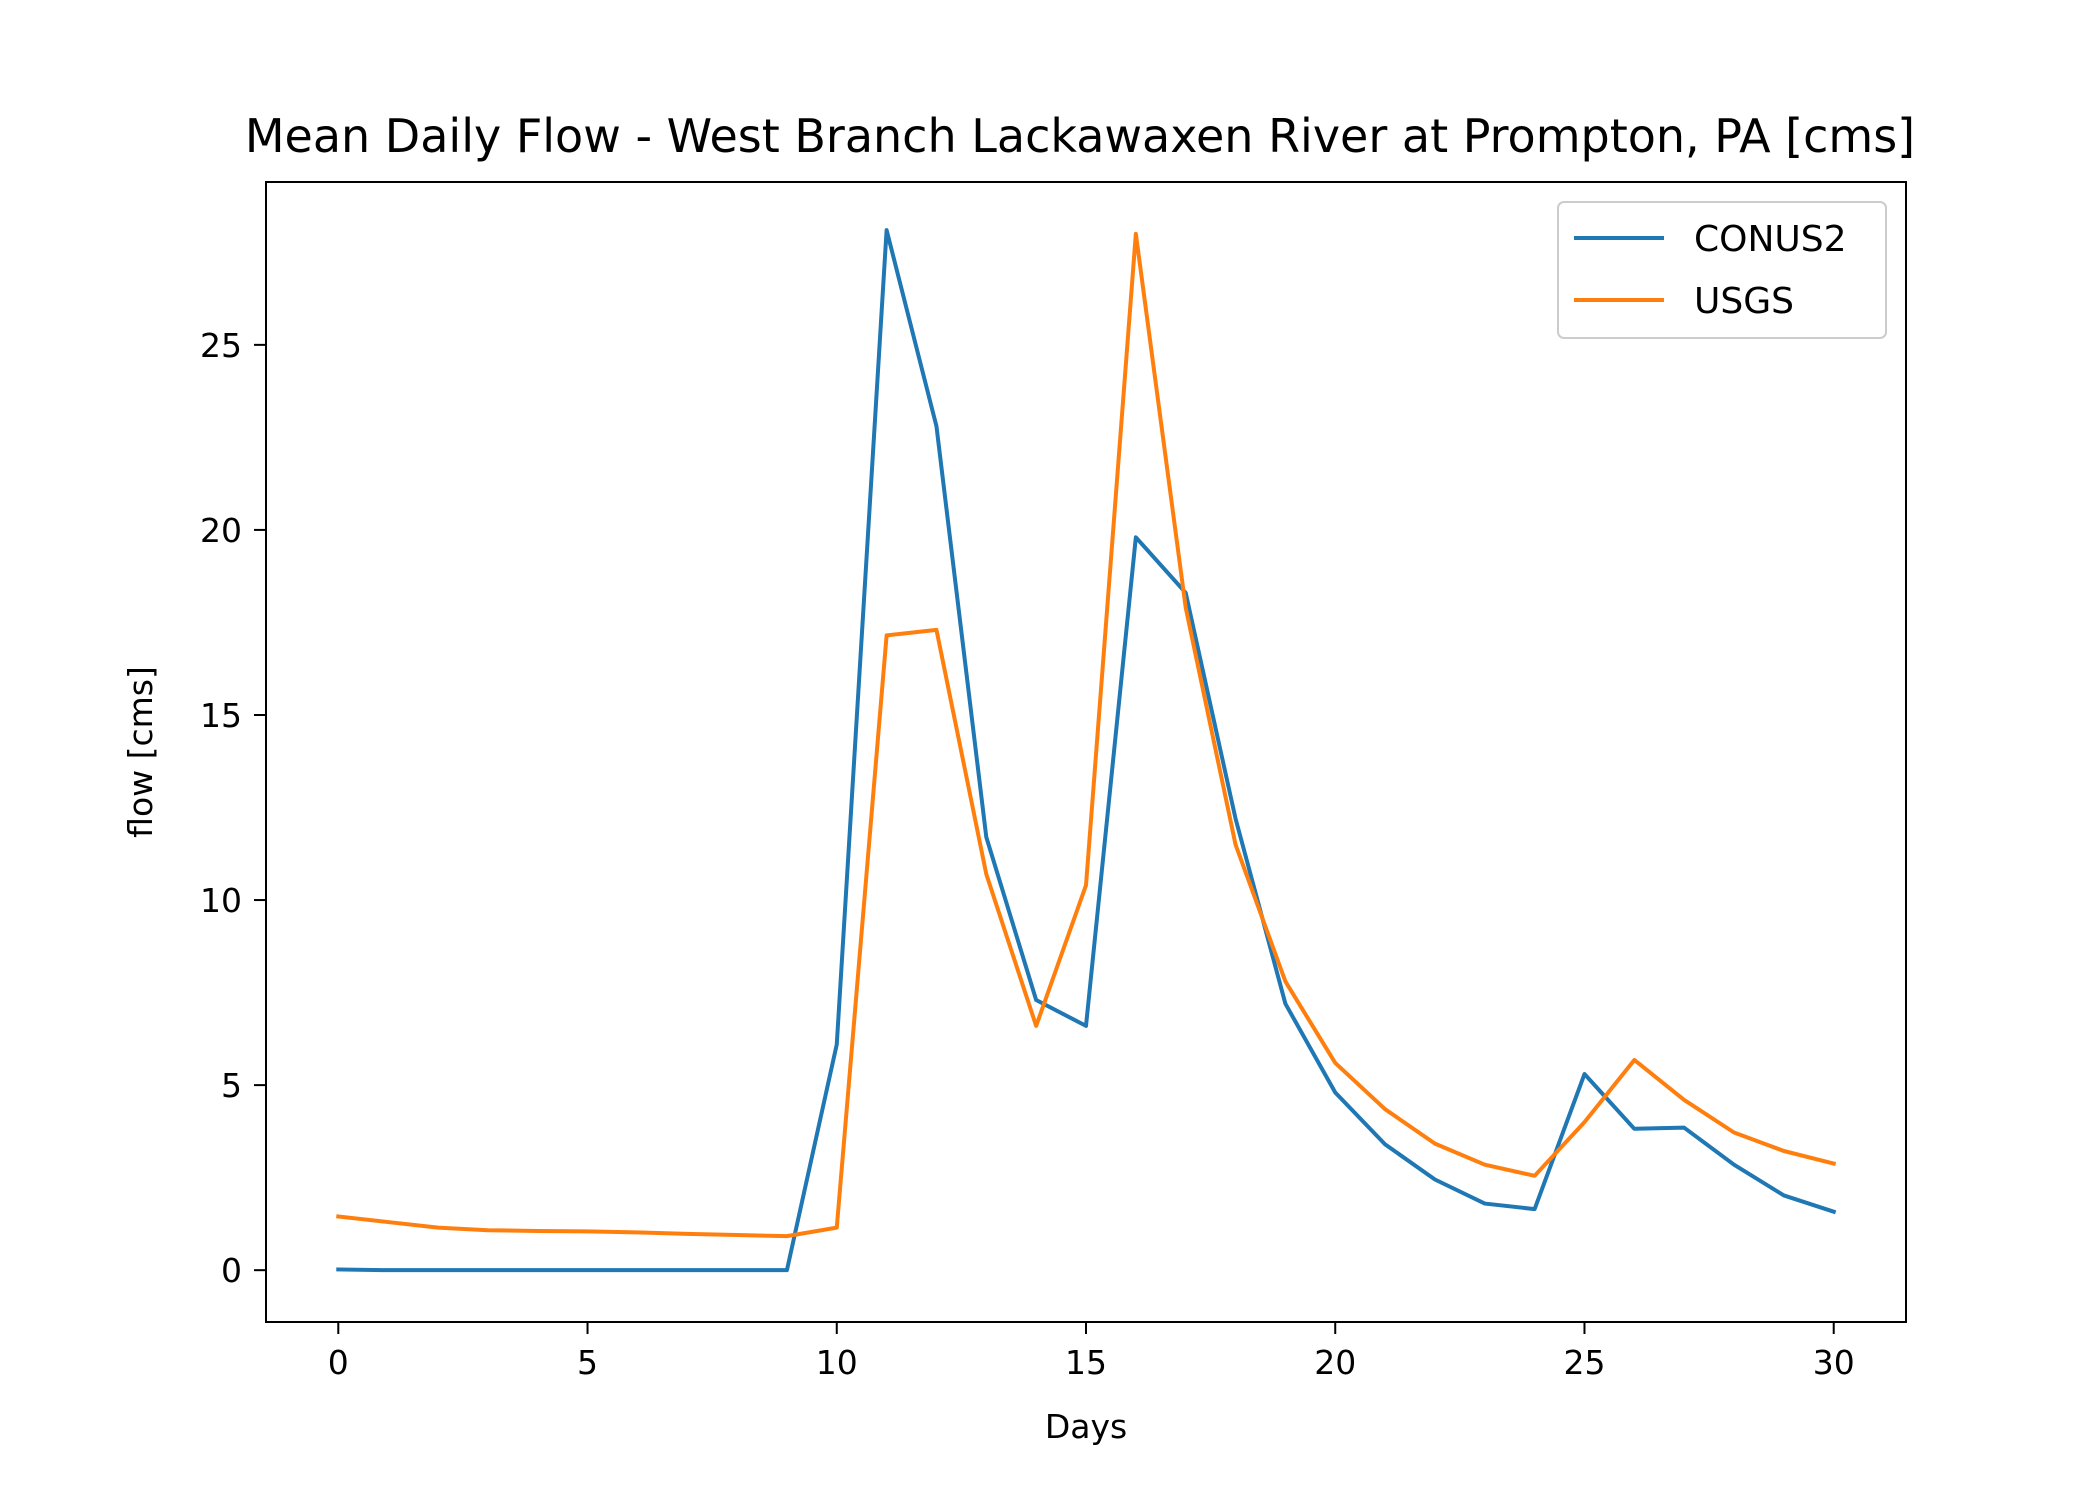 This screenshot has width=2100, height=1500. I want to click on y-tick-label: 0, so click(231, 1270).